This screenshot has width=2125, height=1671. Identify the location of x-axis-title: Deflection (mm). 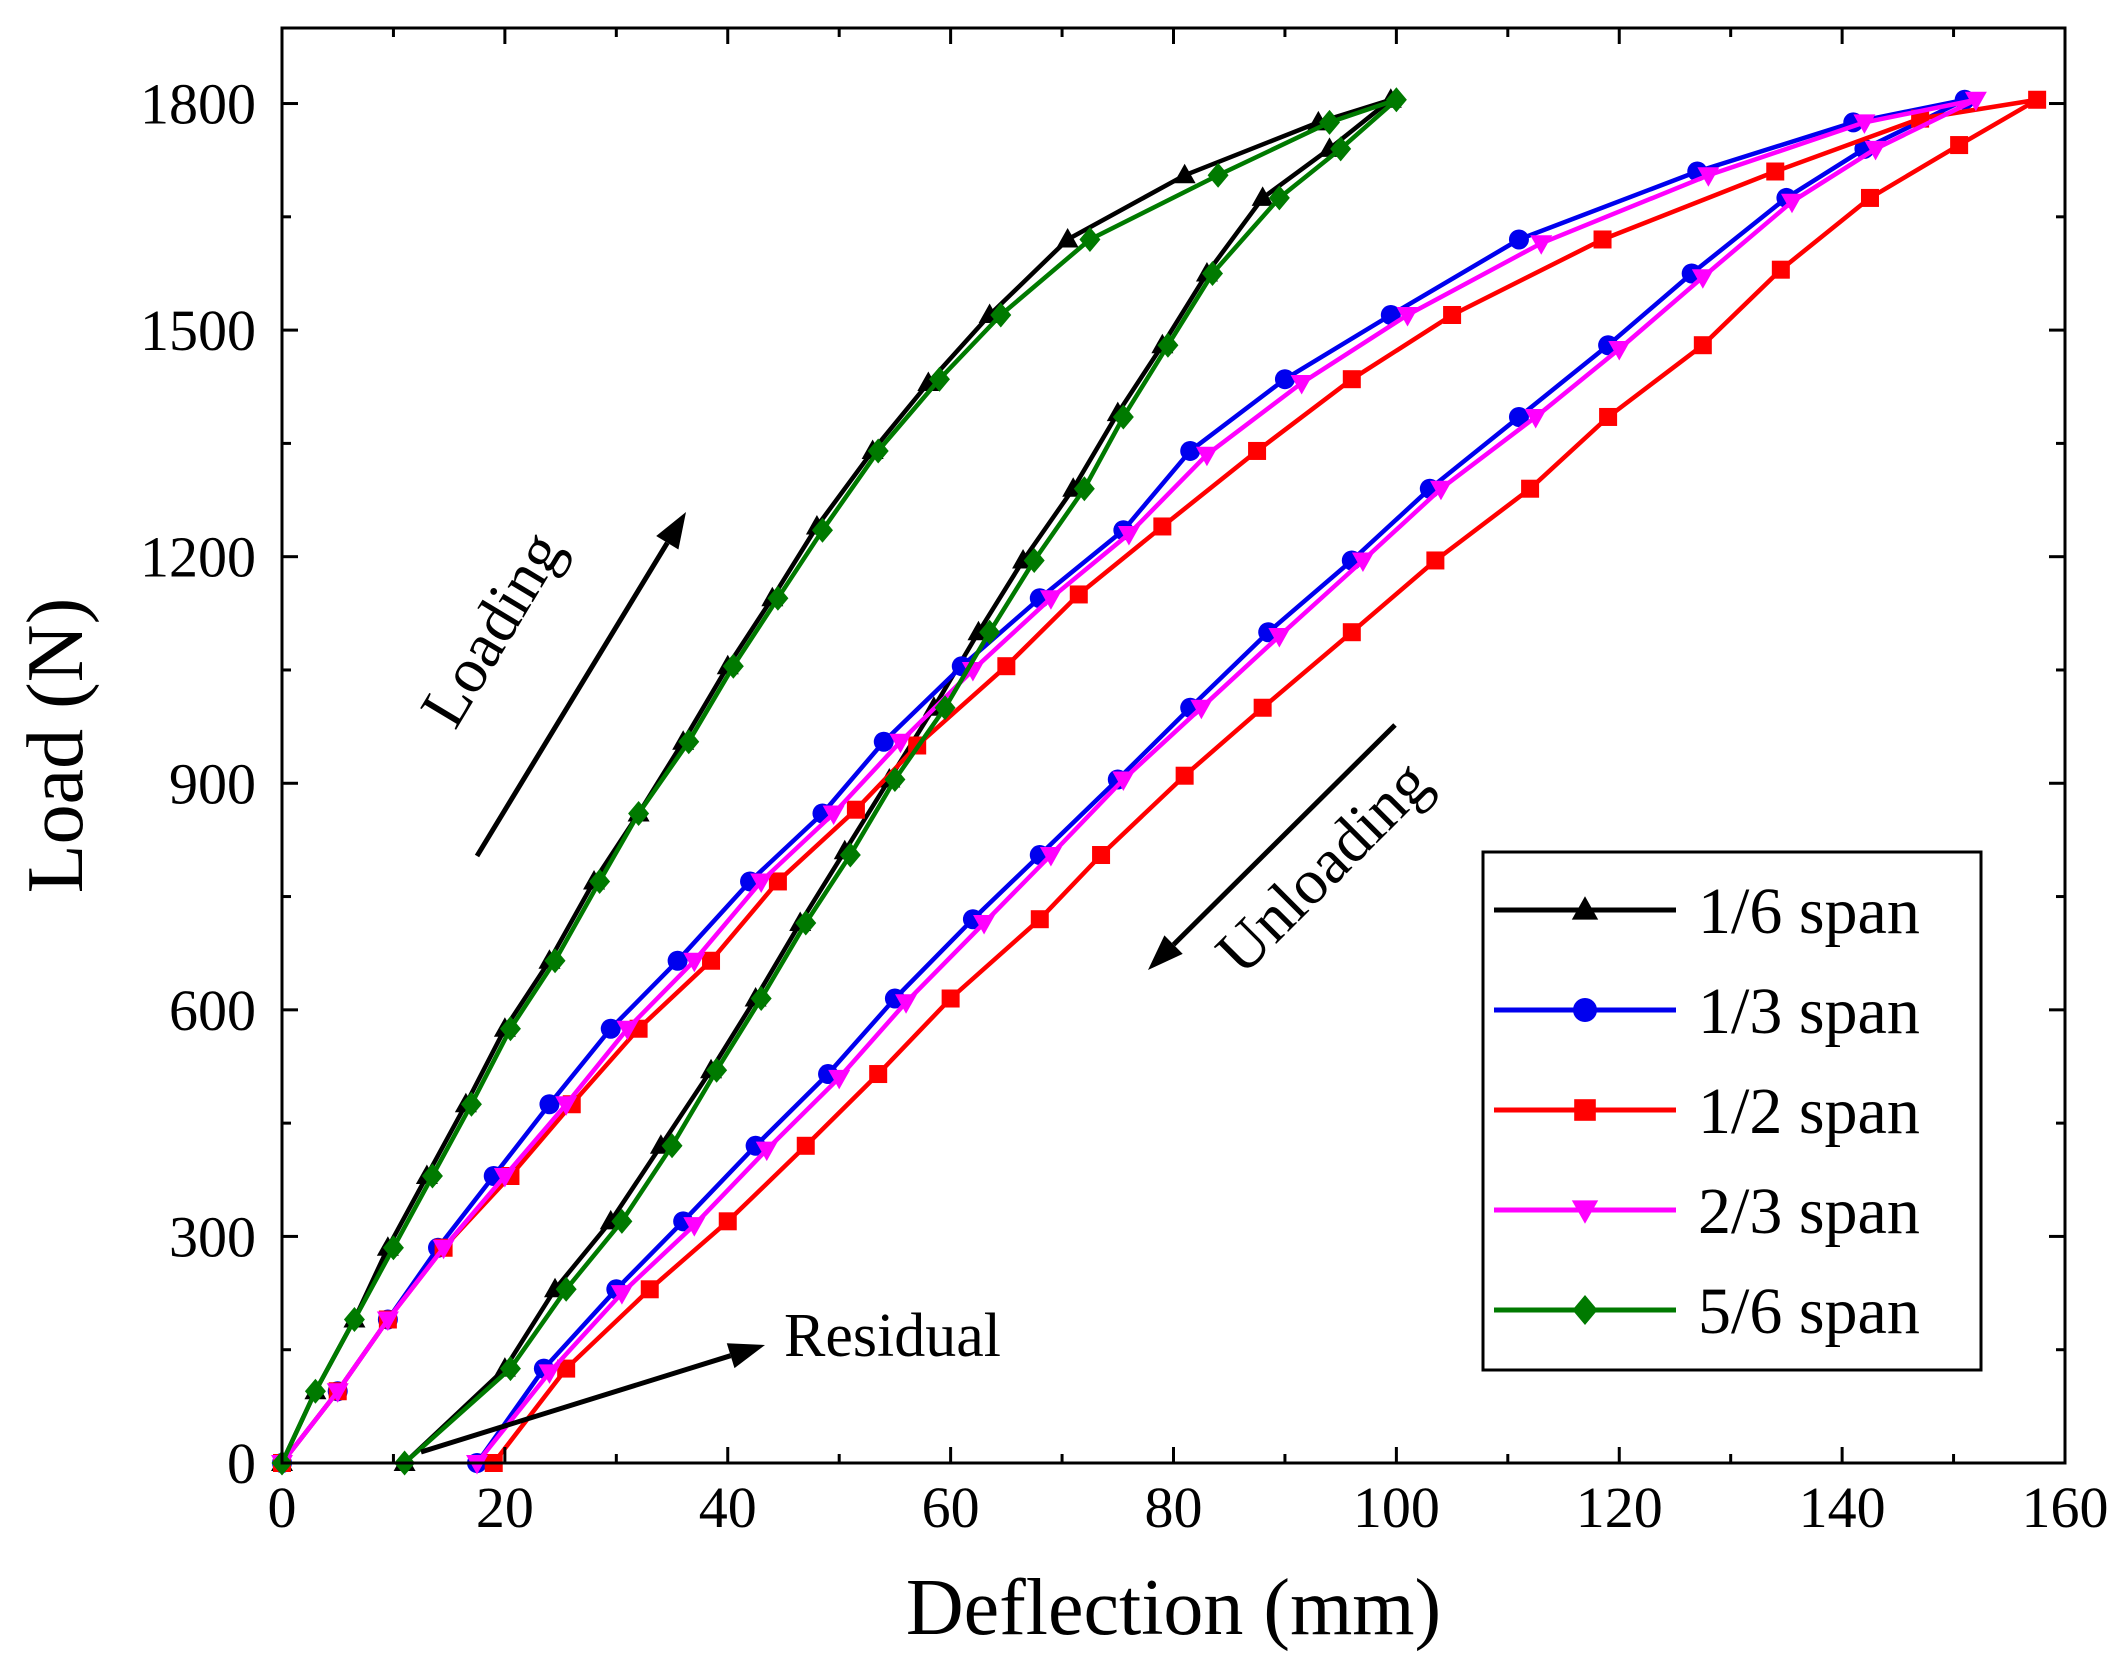
(1173, 1608).